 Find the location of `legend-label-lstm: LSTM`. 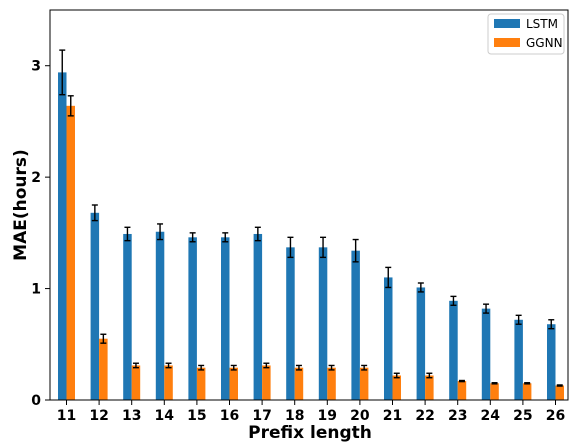

legend-label-lstm: LSTM is located at coordinates (542, 24).